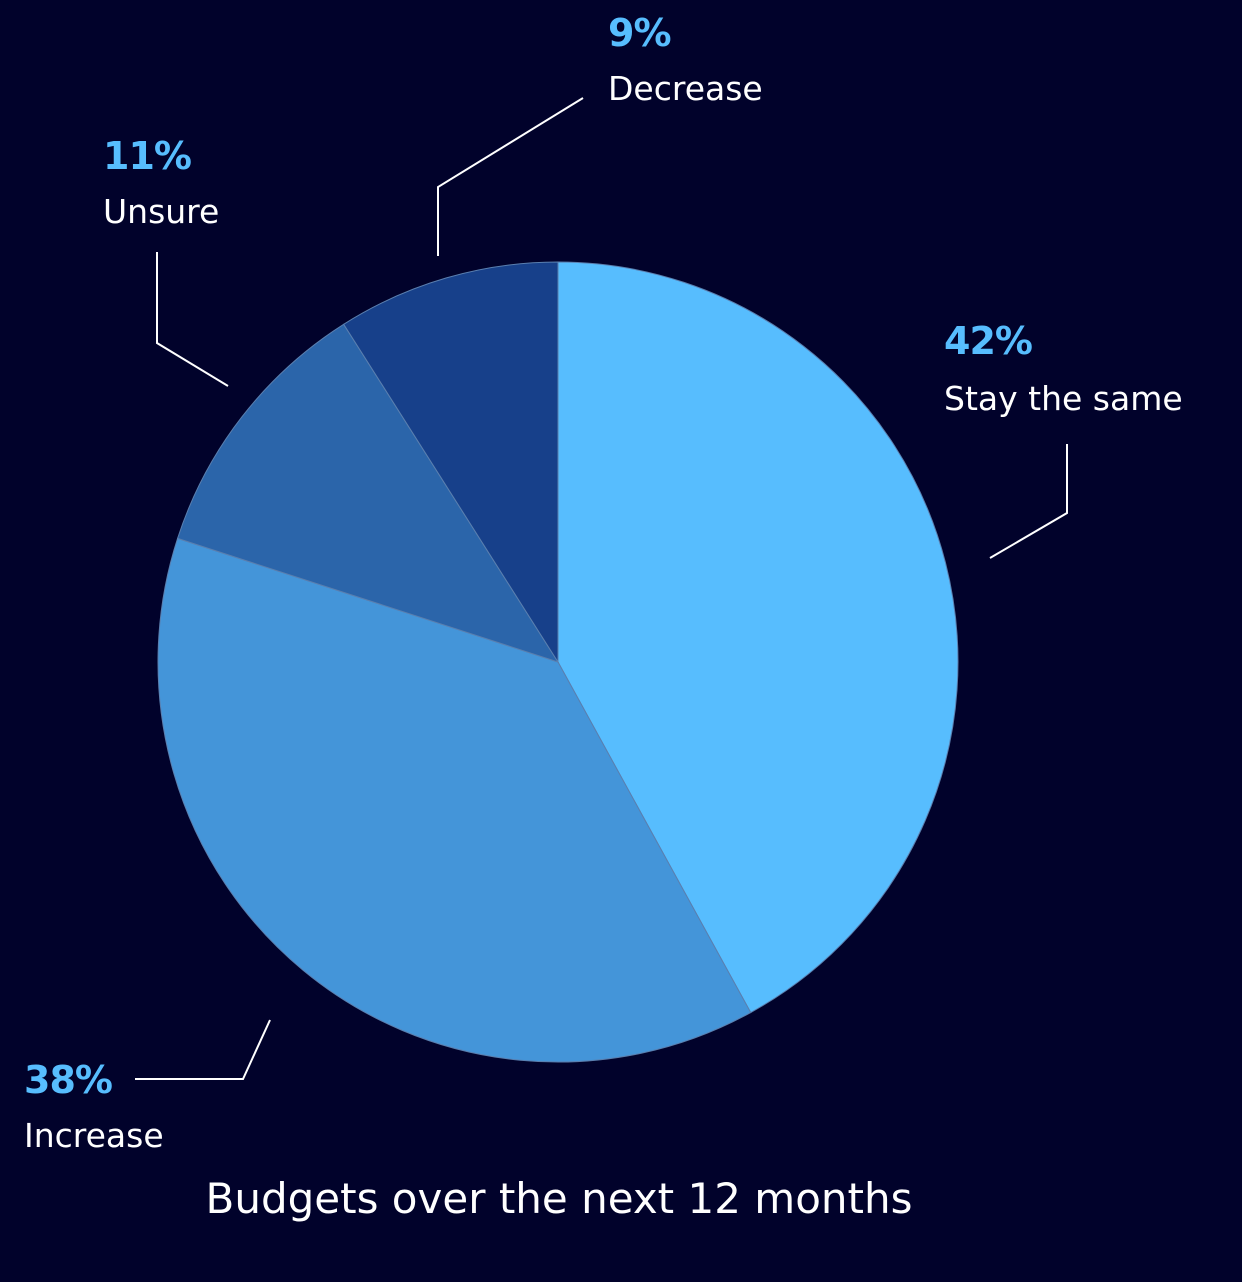 The image size is (1242, 1282). What do you see at coordinates (94, 1135) in the screenshot?
I see `slice-category-label-increase: Increase` at bounding box center [94, 1135].